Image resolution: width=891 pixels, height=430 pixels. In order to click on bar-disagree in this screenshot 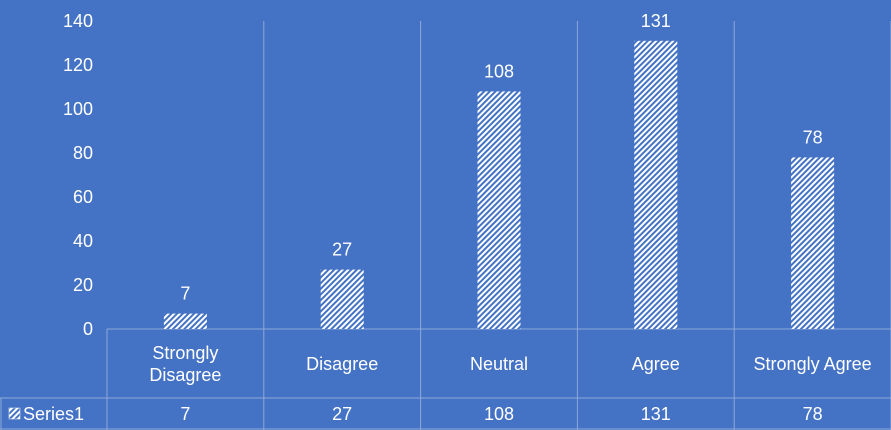, I will do `click(342, 299)`.